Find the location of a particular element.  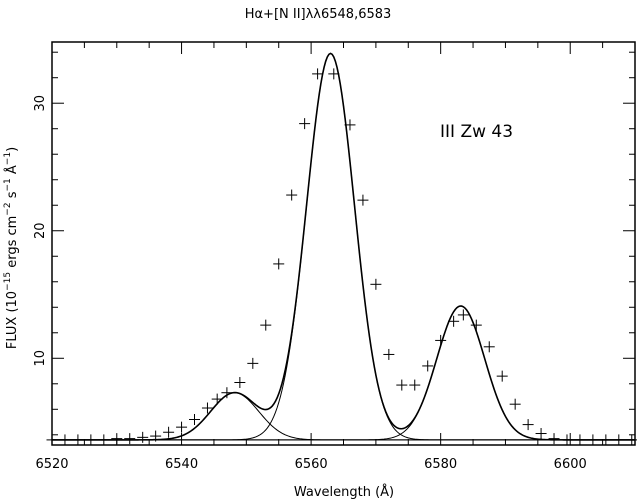

y-tick-labels: 10 20 30 is located at coordinates (40, 231).